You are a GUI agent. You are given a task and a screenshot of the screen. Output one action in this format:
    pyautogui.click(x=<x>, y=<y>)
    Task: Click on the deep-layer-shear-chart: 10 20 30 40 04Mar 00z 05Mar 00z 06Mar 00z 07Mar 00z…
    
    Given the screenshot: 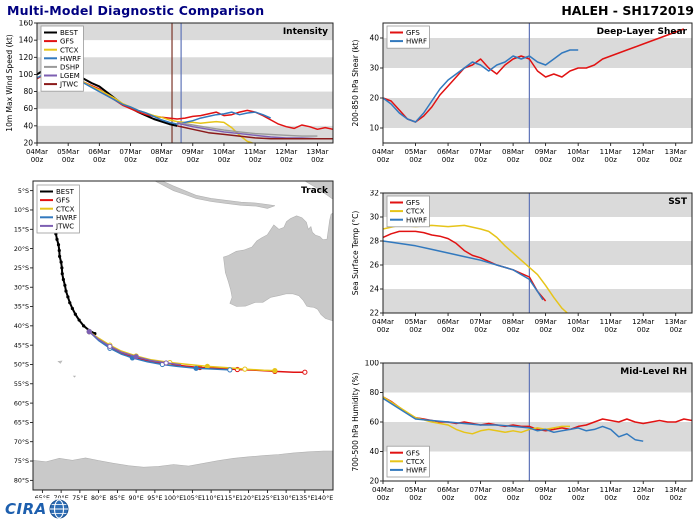 What is the action you would take?
    pyautogui.click(x=523, y=96)
    